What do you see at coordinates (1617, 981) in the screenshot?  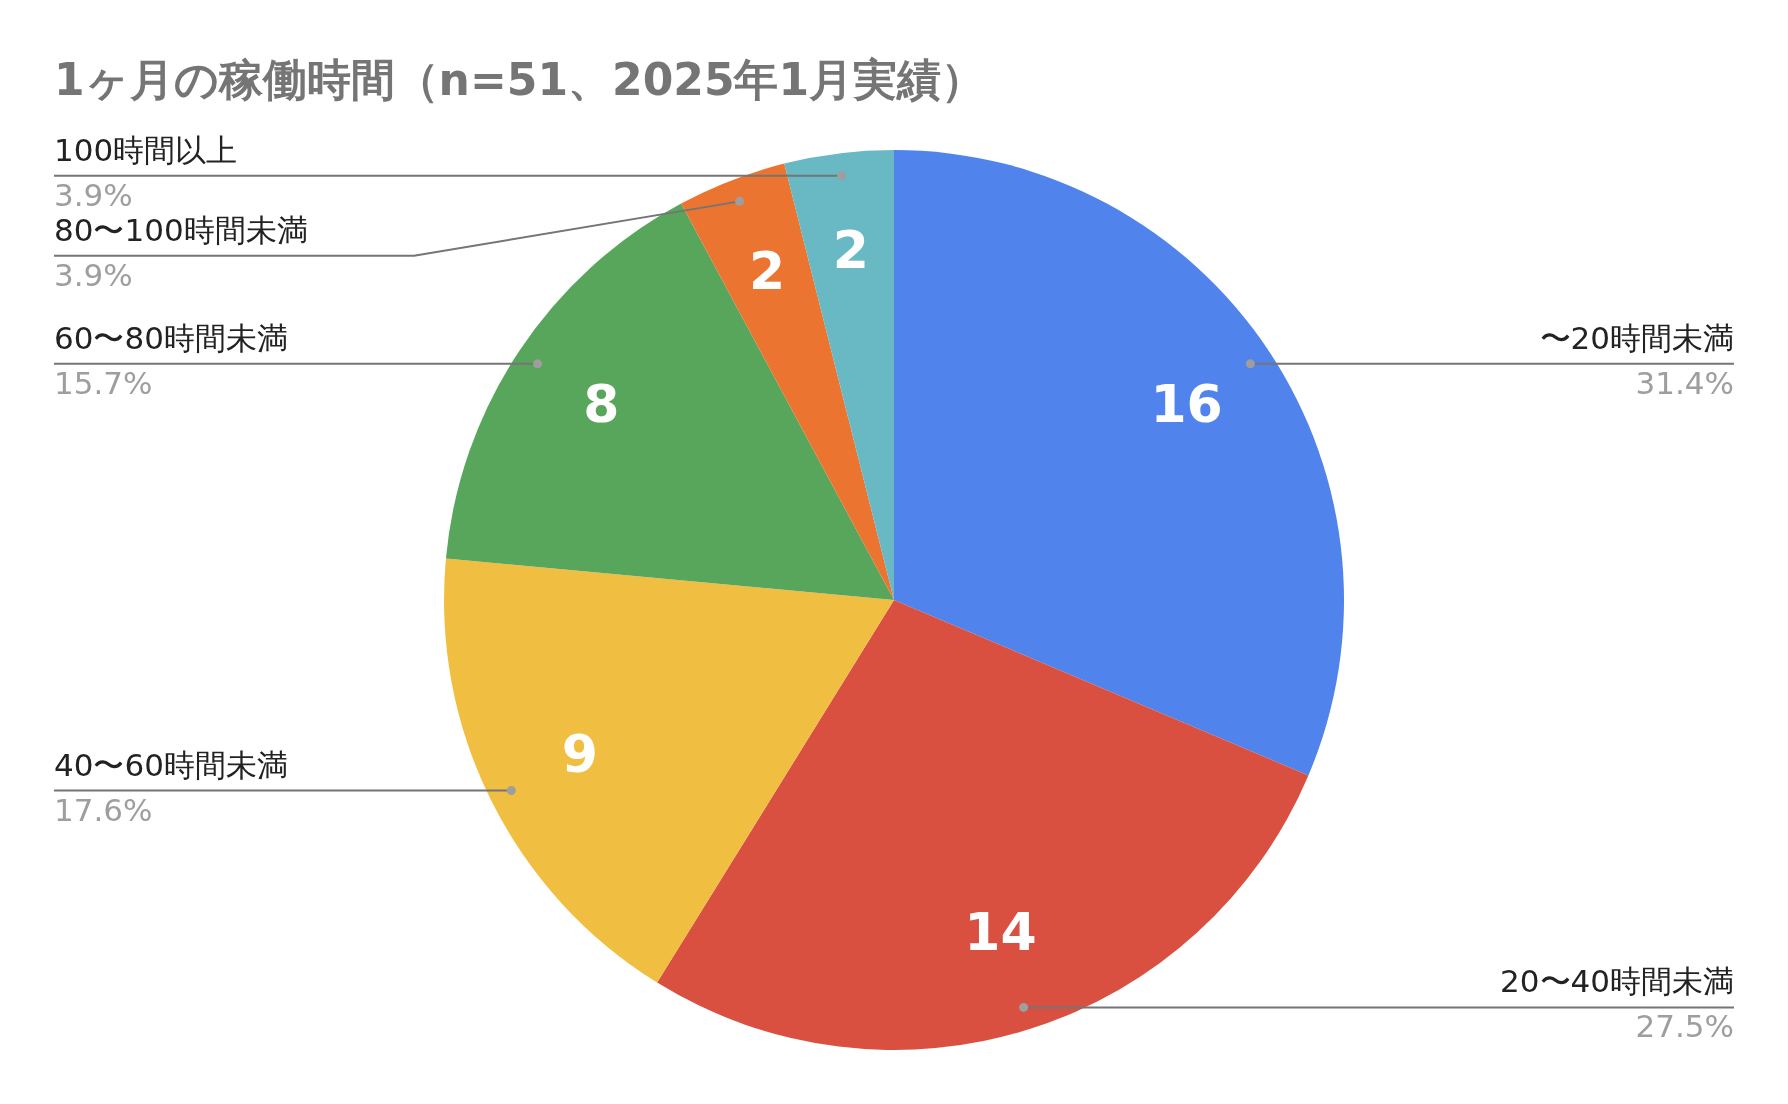 I see `slice-label: 20〜40時間未満` at bounding box center [1617, 981].